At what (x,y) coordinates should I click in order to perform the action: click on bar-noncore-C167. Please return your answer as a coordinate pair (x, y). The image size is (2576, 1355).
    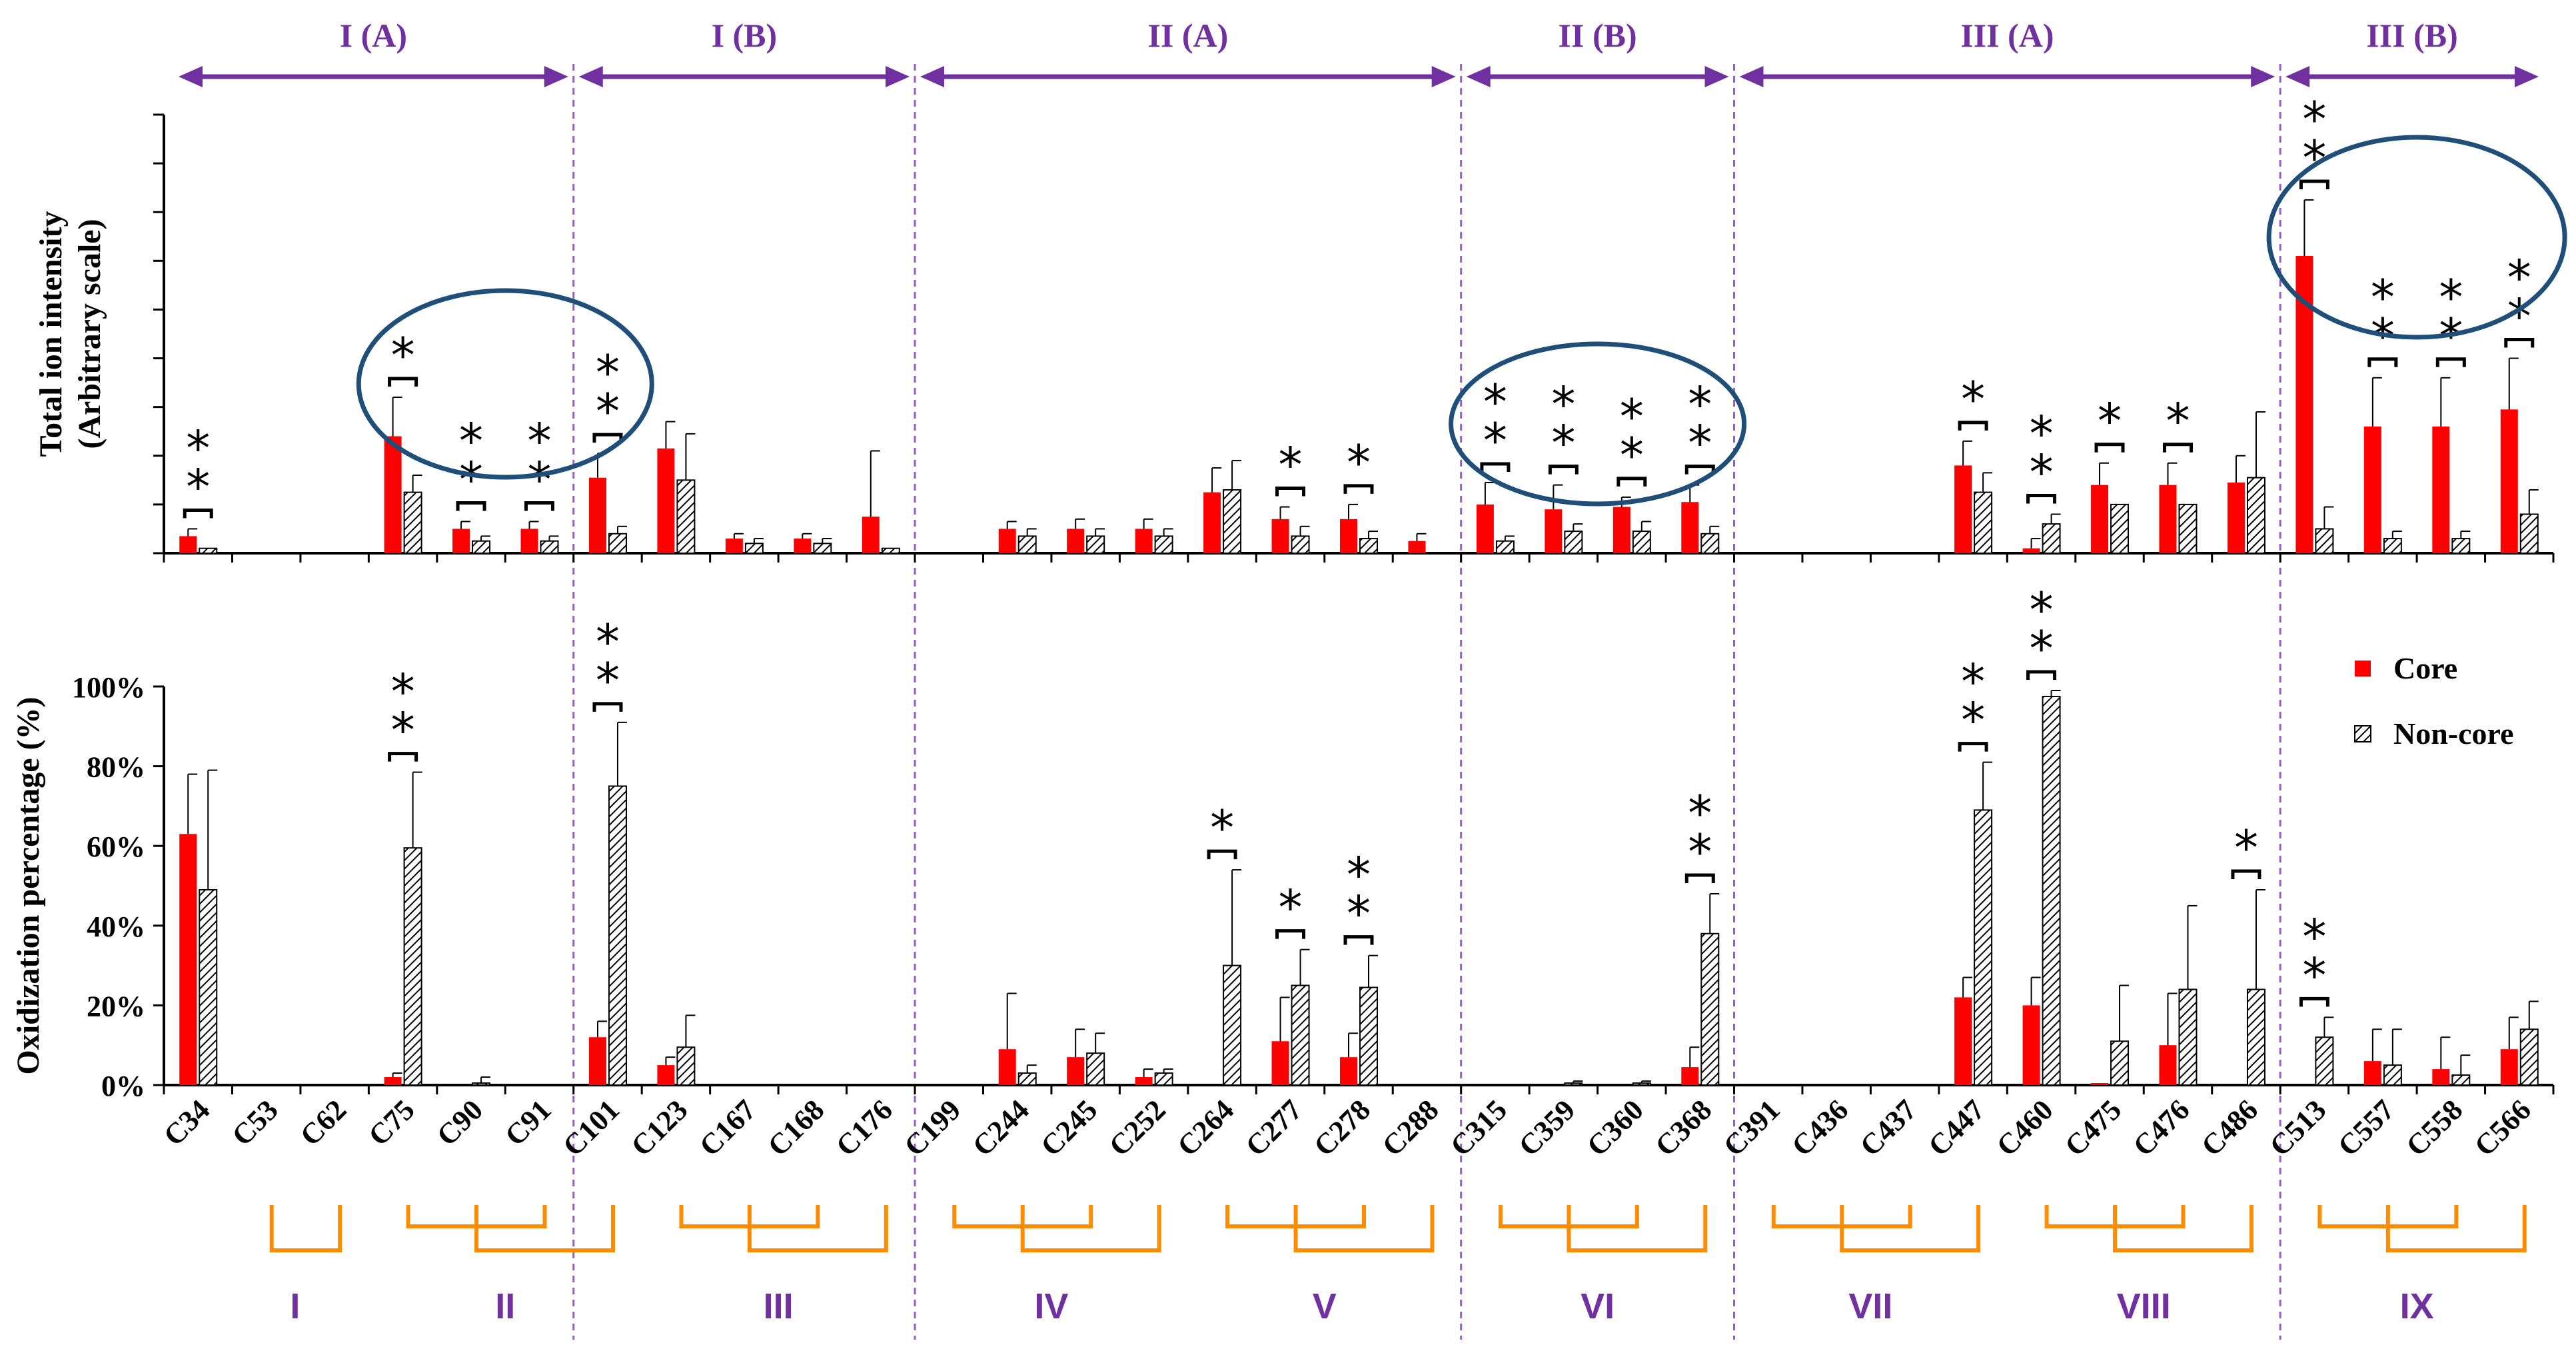
    Looking at the image, I should click on (754, 549).